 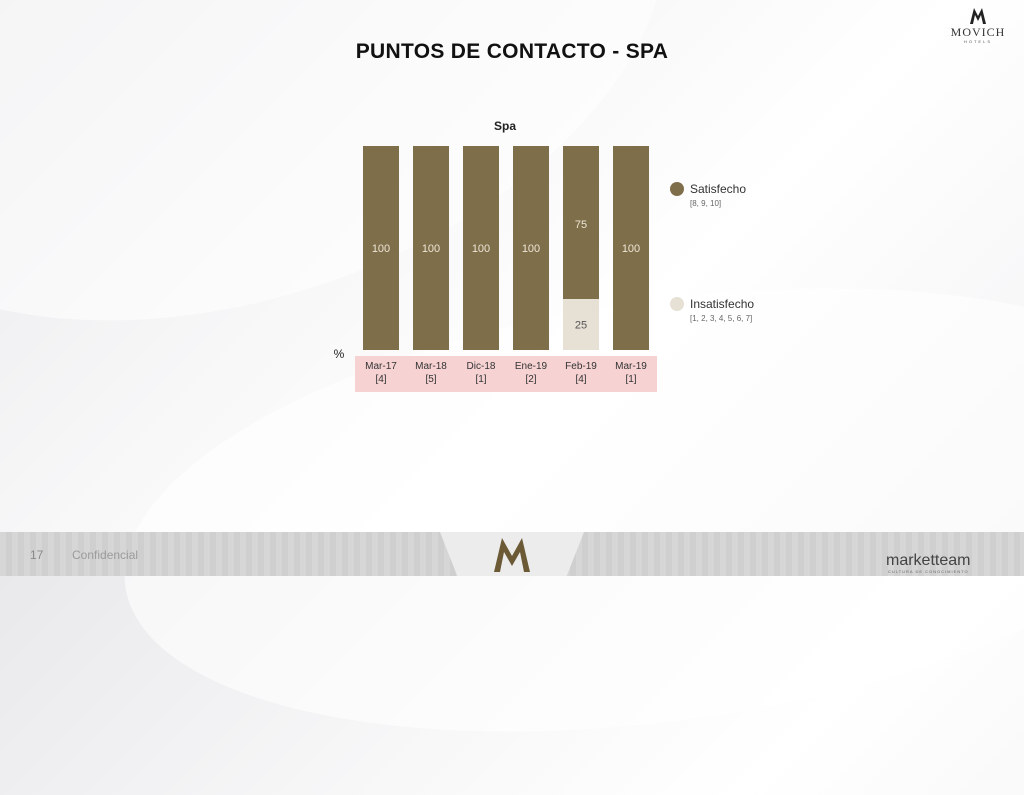 What do you see at coordinates (581, 366) in the screenshot?
I see `x-tick-label: Feb-19` at bounding box center [581, 366].